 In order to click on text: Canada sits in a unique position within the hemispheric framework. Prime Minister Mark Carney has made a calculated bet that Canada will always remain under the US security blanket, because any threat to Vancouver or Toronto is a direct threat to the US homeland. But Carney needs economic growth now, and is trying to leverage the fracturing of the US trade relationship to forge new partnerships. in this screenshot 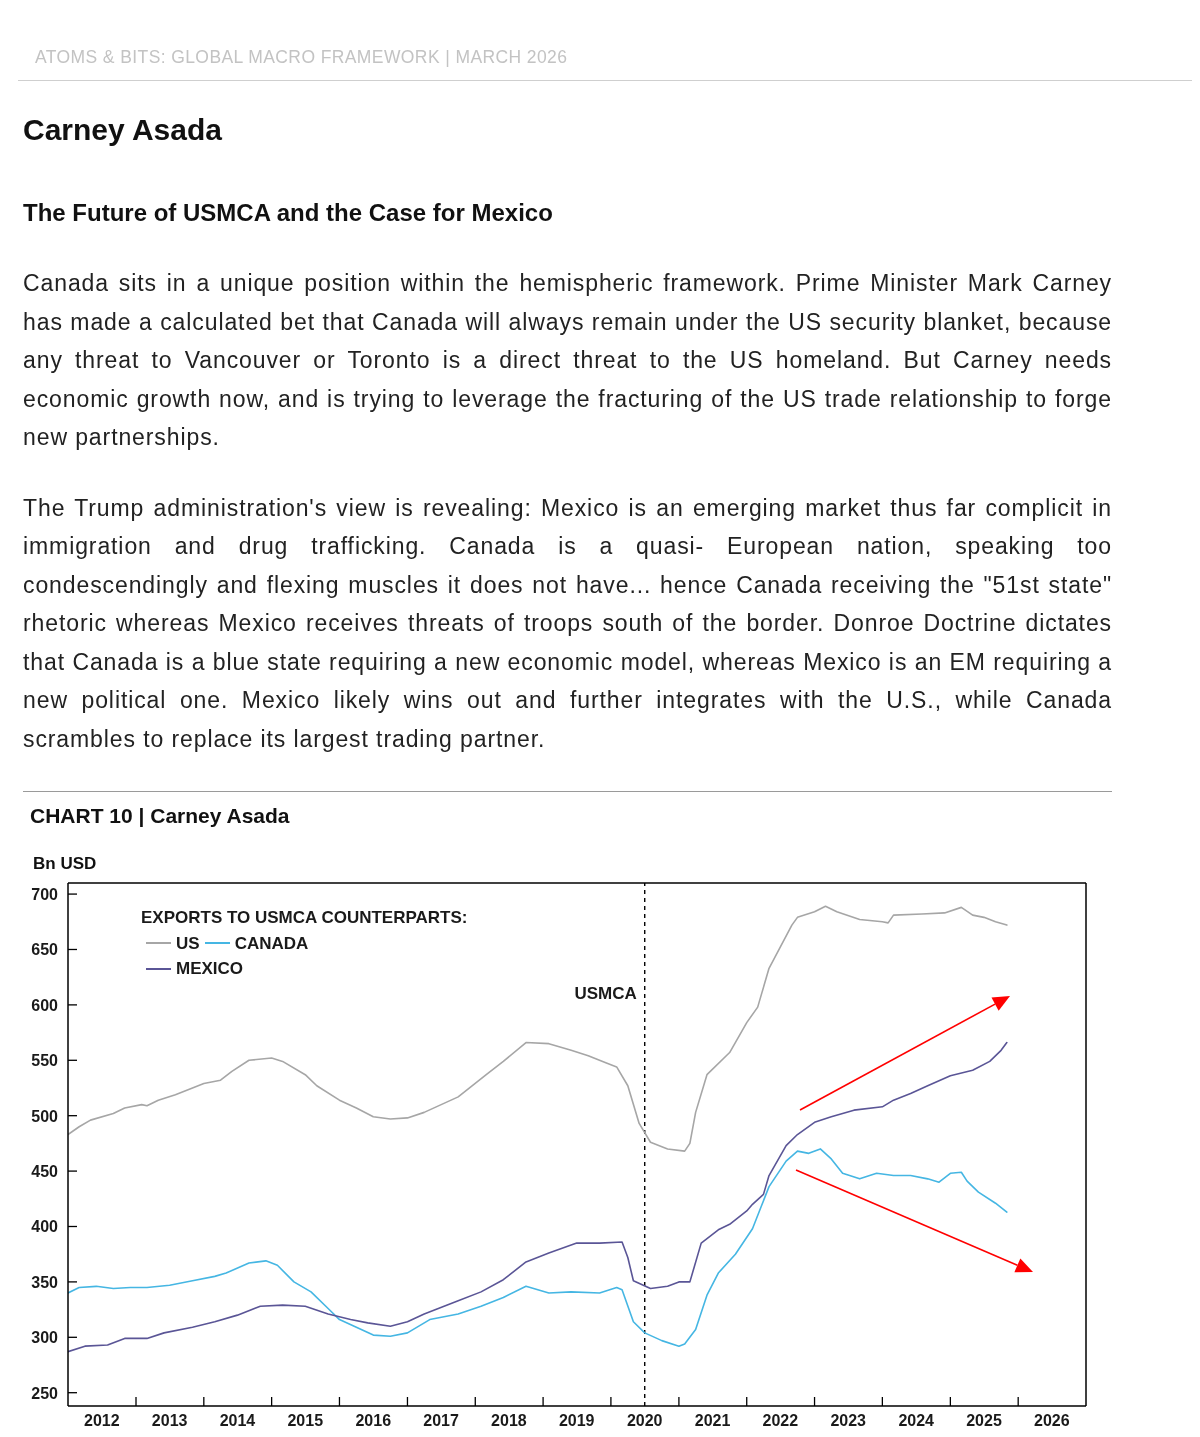, I will do `click(567, 360)`.